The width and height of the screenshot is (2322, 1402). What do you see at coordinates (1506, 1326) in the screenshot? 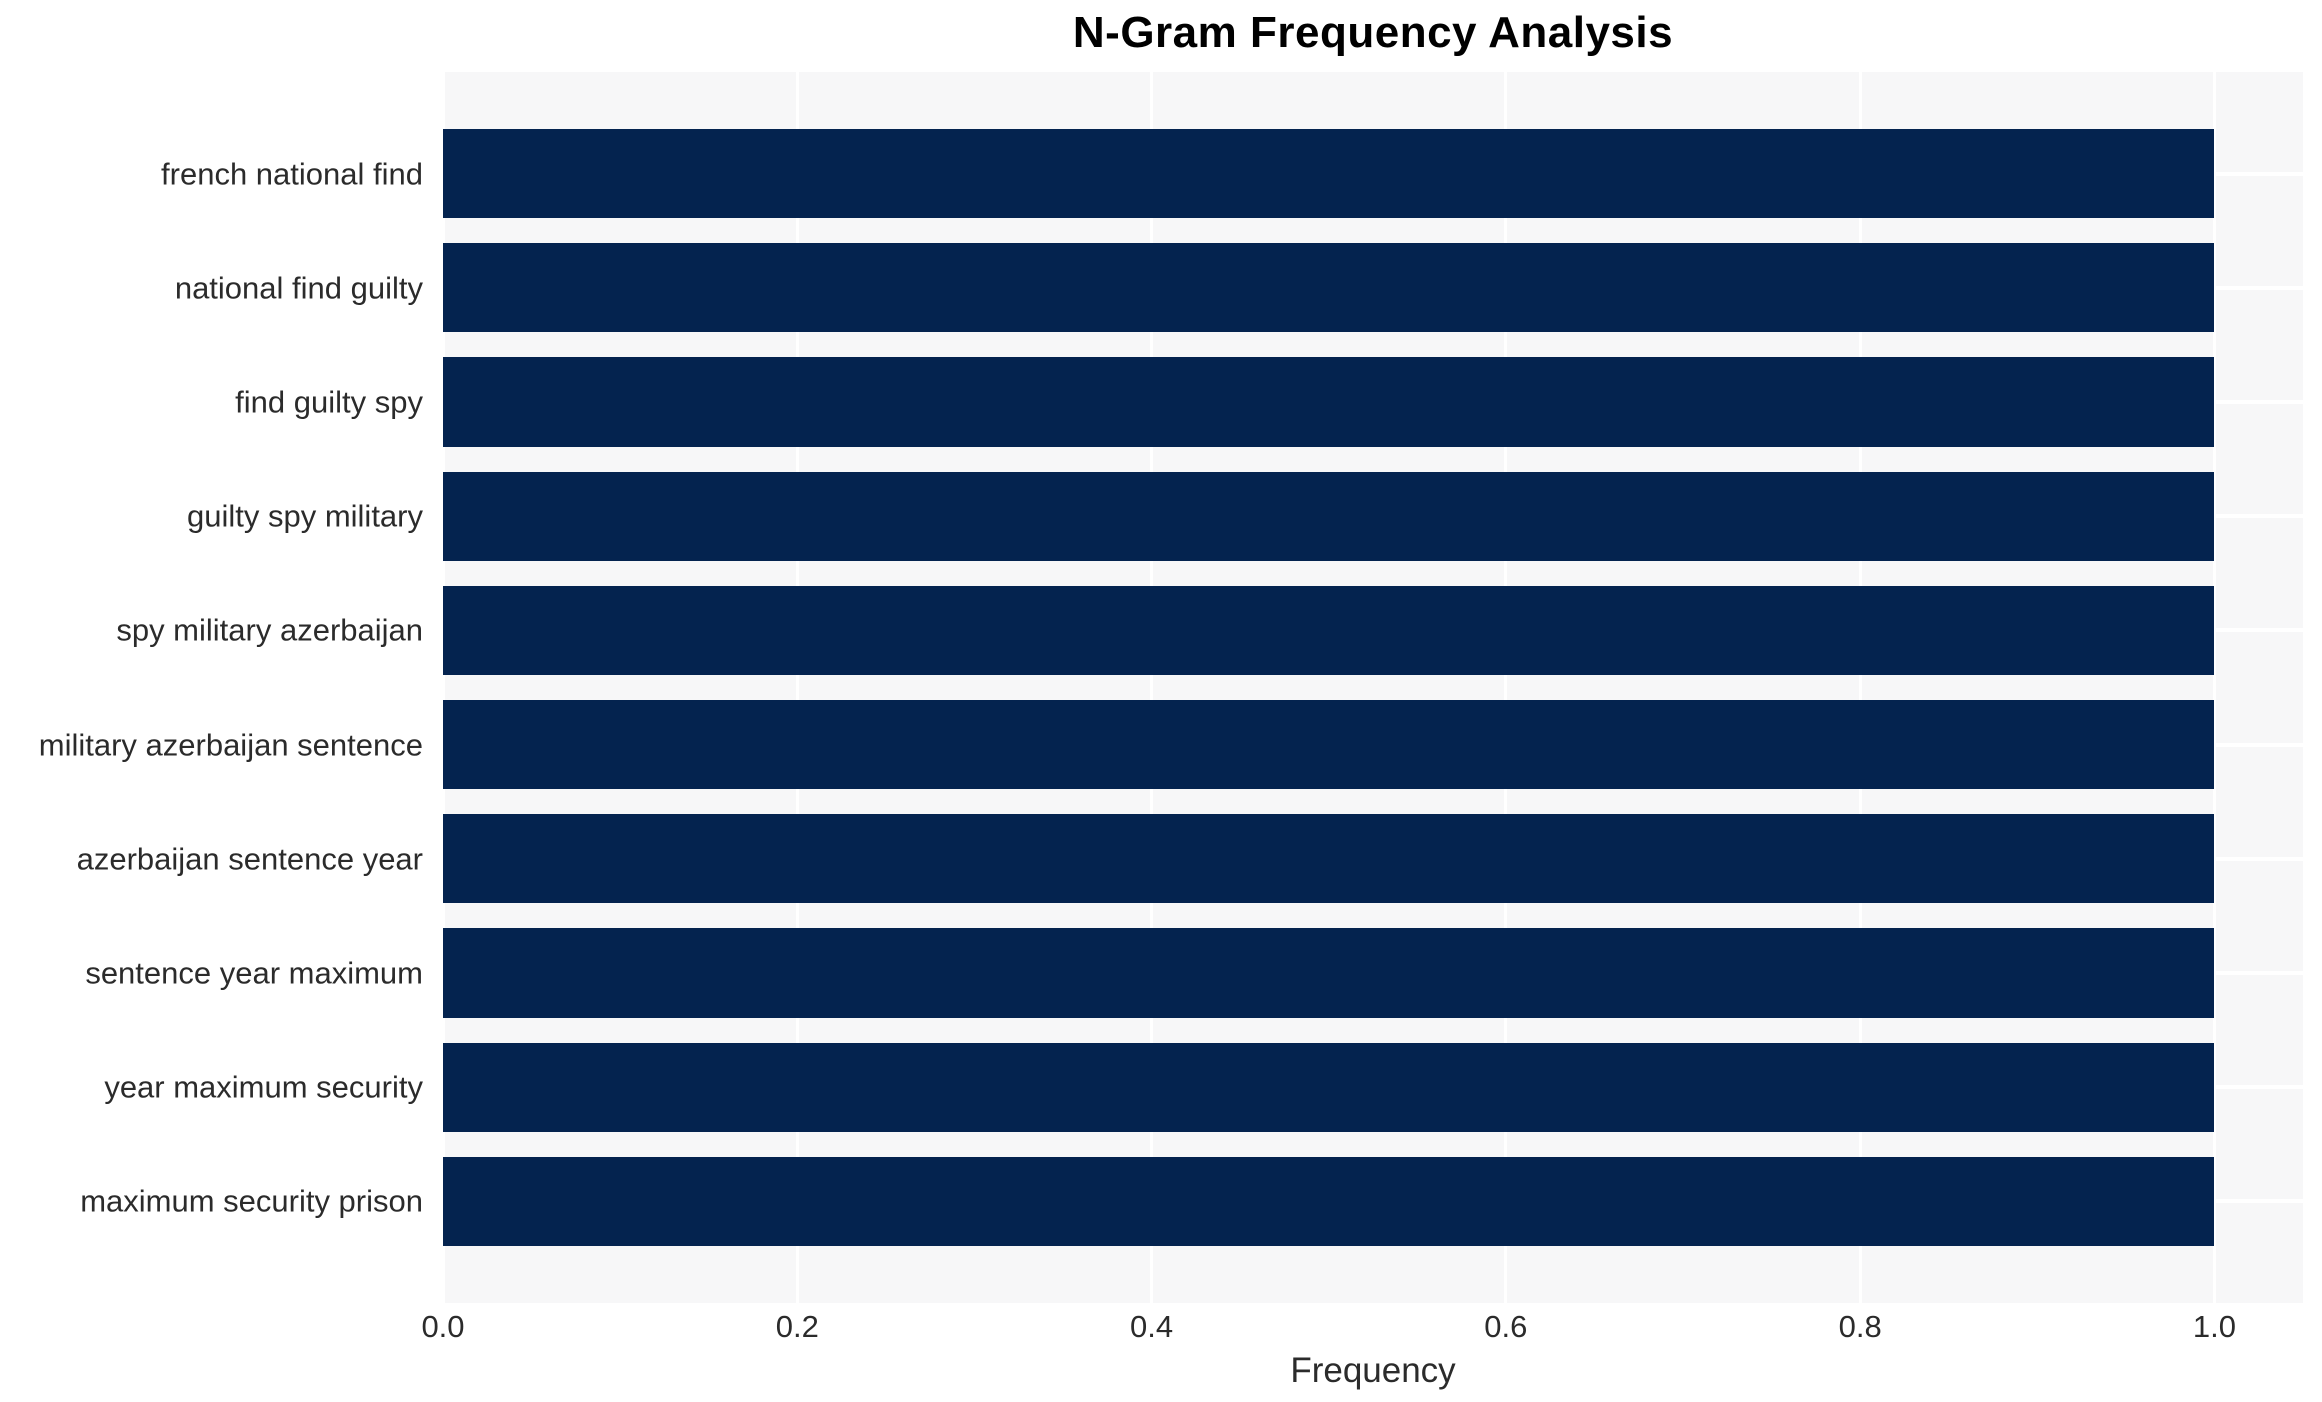
I see `x-tick-label: 0.6` at bounding box center [1506, 1326].